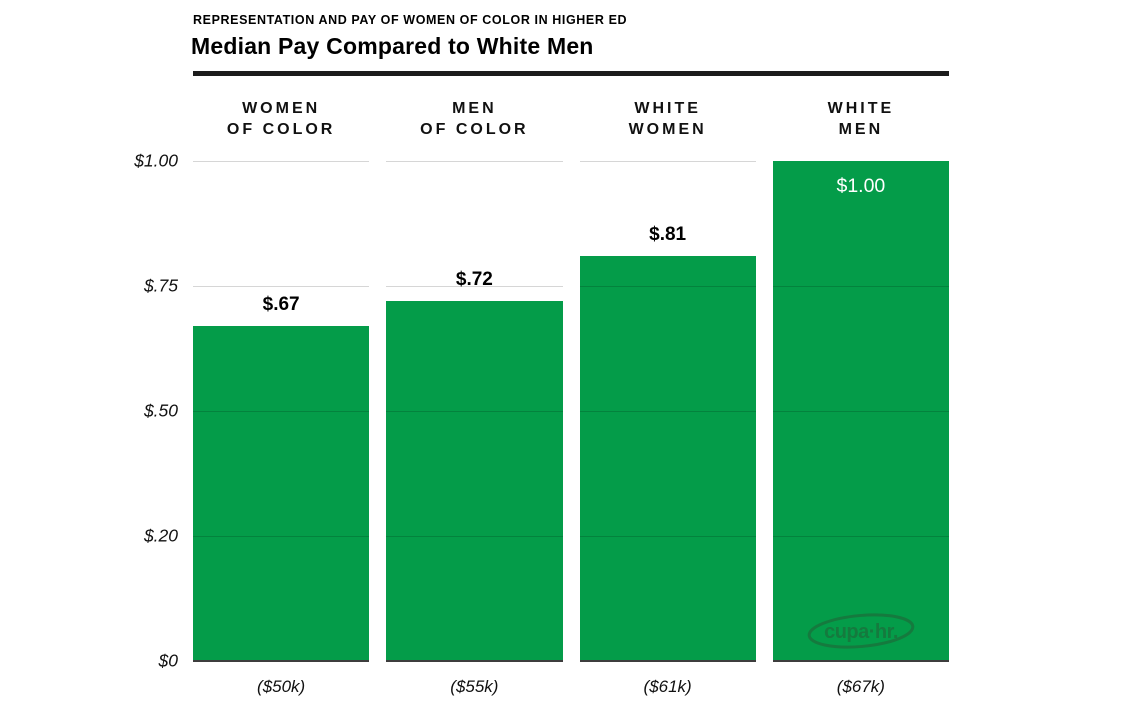 The image size is (1143, 721). I want to click on bar-white-women, so click(667, 458).